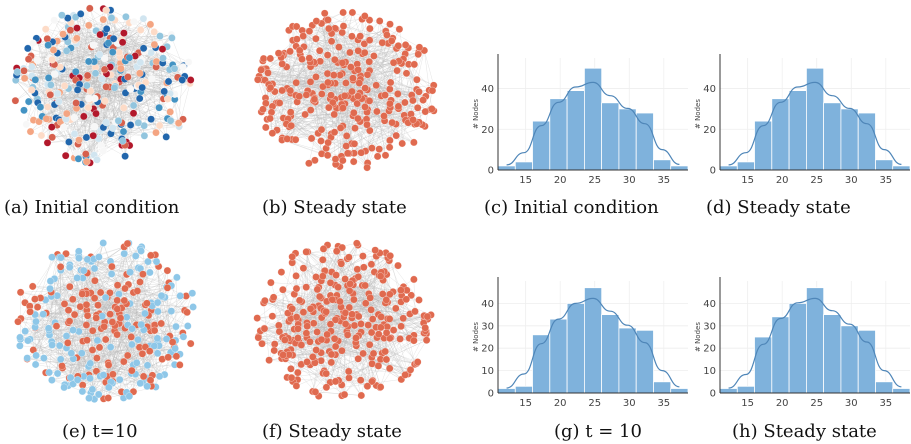 This screenshot has width=911, height=444. I want to click on histogram-panel-g: 15 20 25 30 35010203040# Nodes, so click(580, 343).